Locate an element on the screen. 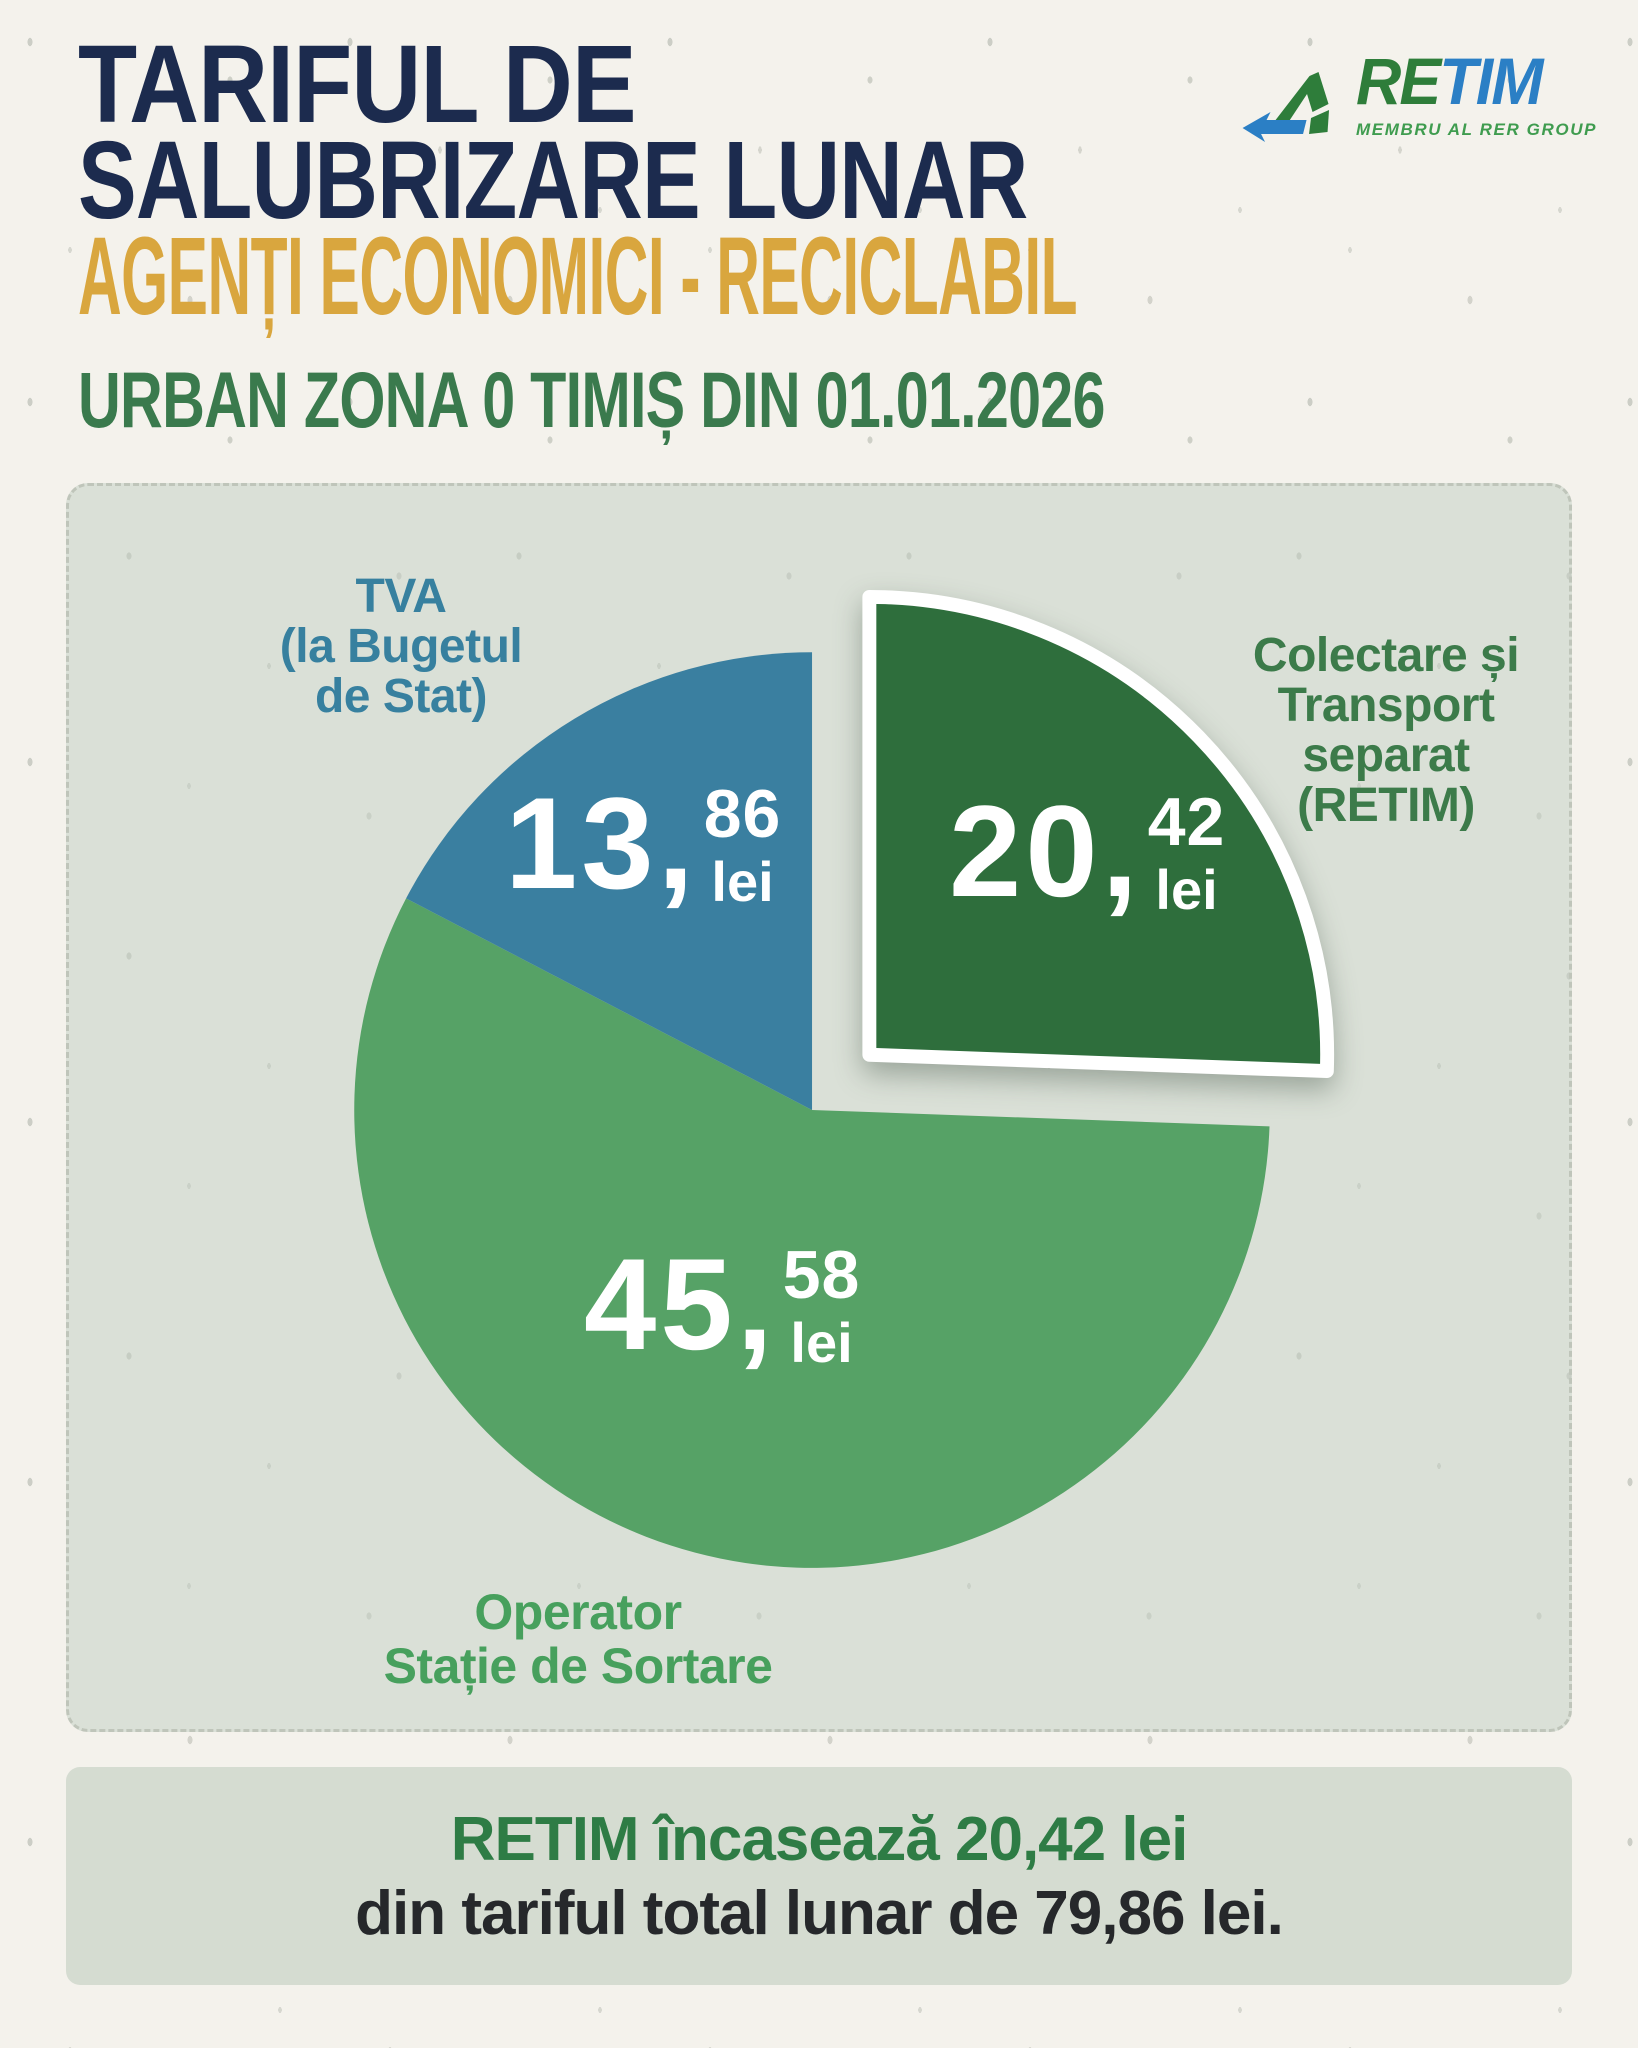 This screenshot has width=1638, height=2048. logo-text: RETIM MEMBRU AL RER GROUP is located at coordinates (1476, 94).